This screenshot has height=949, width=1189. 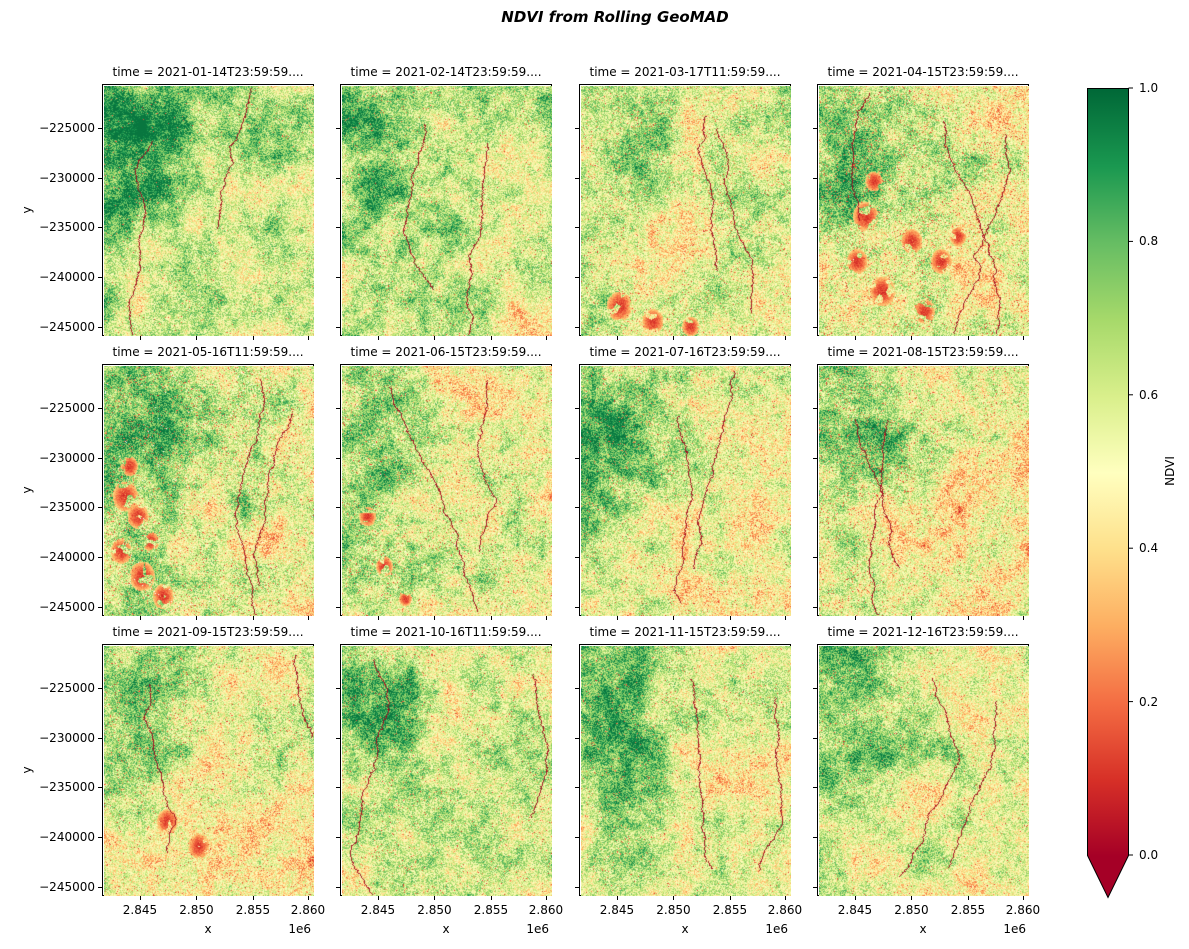 I want to click on x-axis-label: x, so click(x=923, y=929).